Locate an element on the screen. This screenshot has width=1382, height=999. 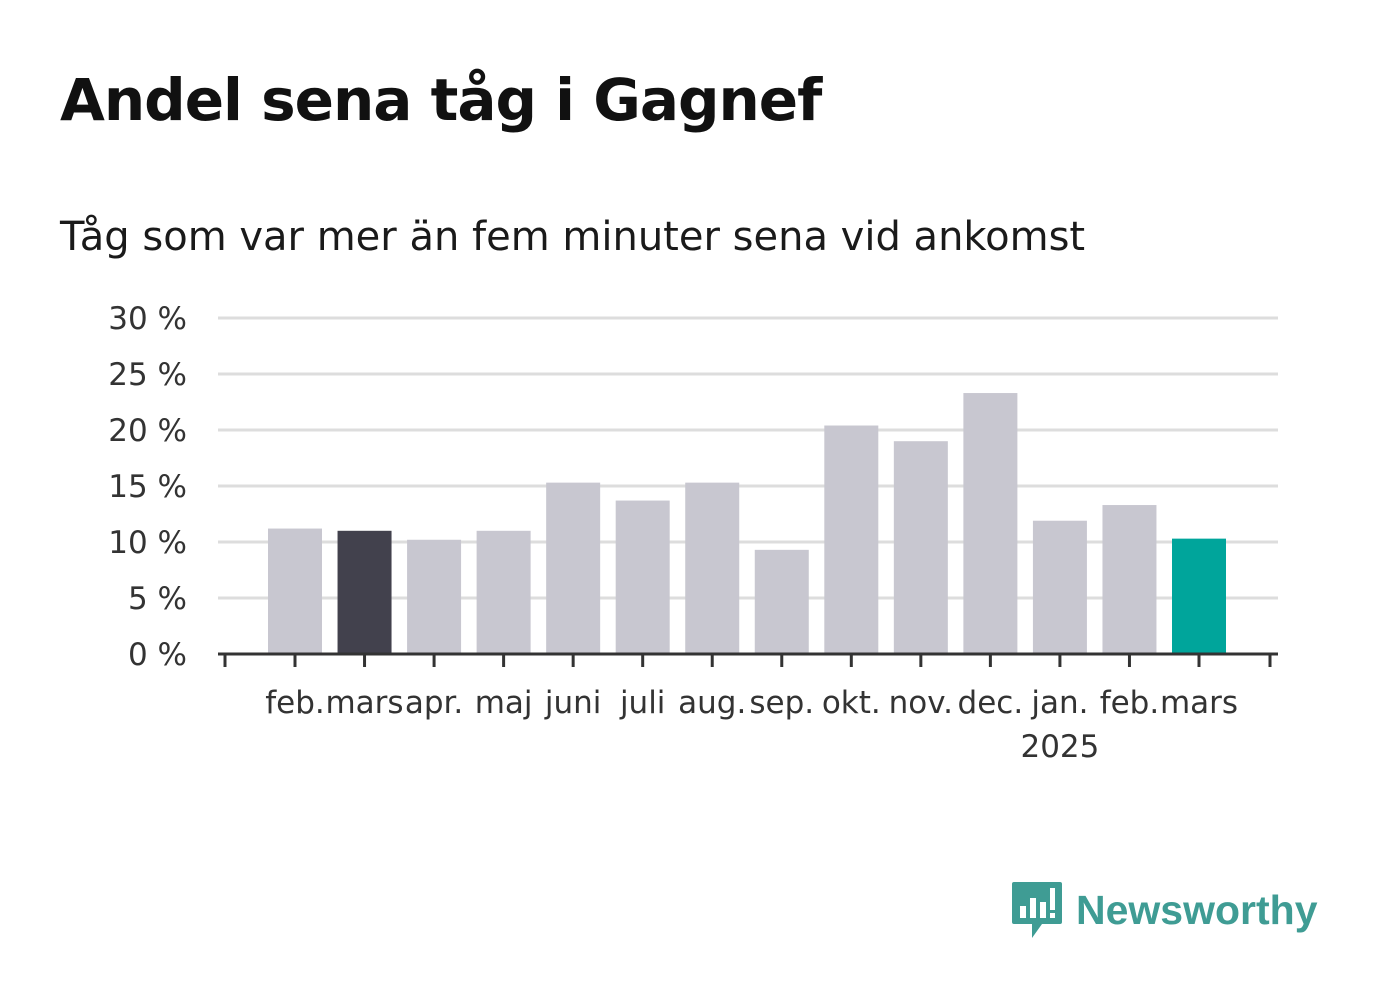
y-tick-label: 5 % is located at coordinates (157, 599).